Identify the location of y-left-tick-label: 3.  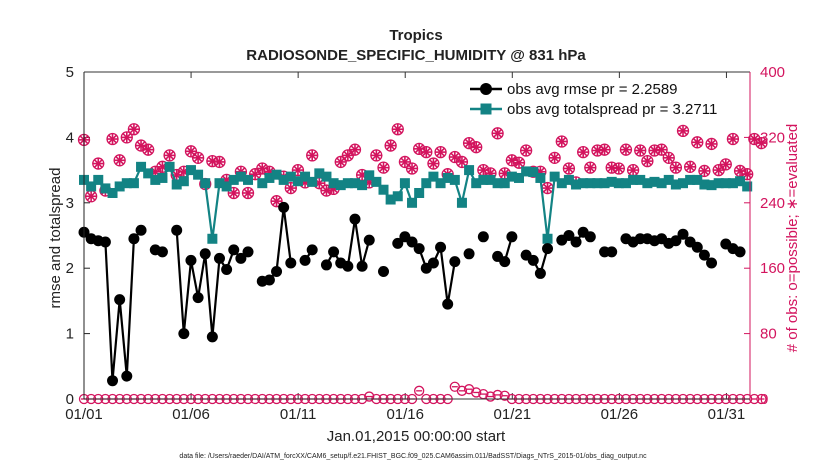
(70, 203).